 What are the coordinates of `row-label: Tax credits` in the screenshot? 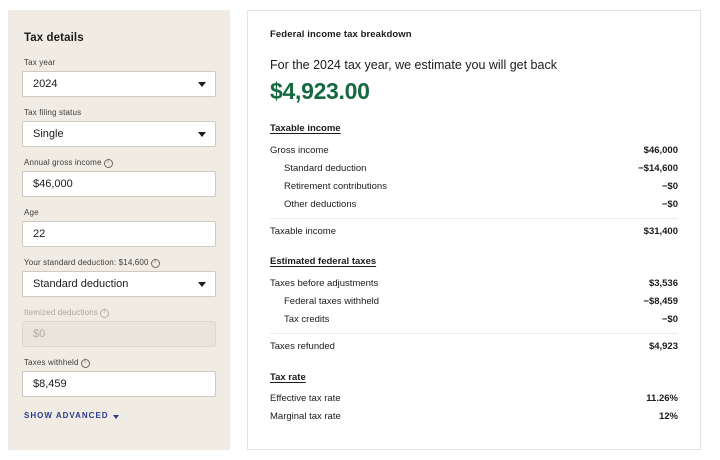 It's located at (307, 320).